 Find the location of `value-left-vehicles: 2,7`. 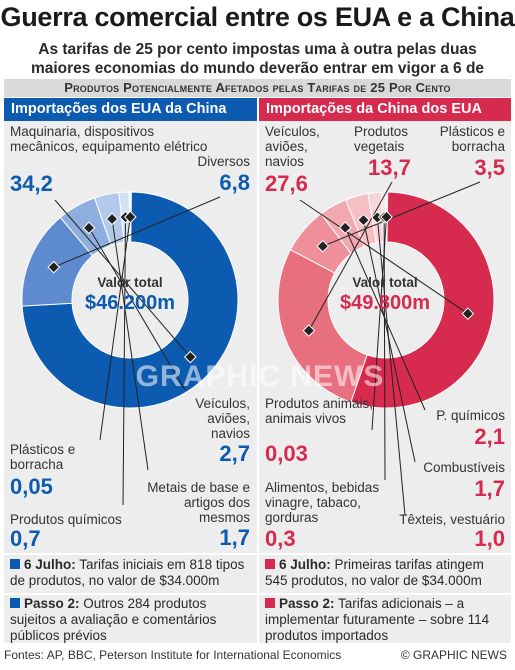

value-left-vehicles: 2,7 is located at coordinates (234, 453).